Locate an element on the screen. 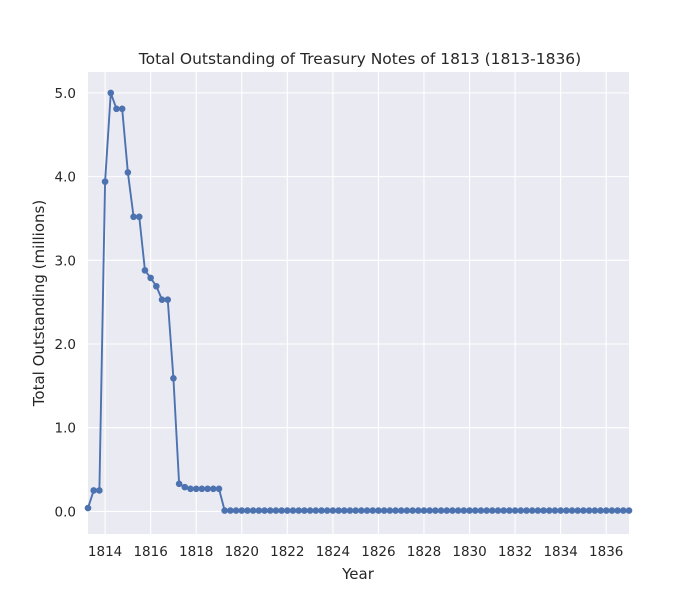  x-tick-label-1814: 1814 is located at coordinates (105, 552).